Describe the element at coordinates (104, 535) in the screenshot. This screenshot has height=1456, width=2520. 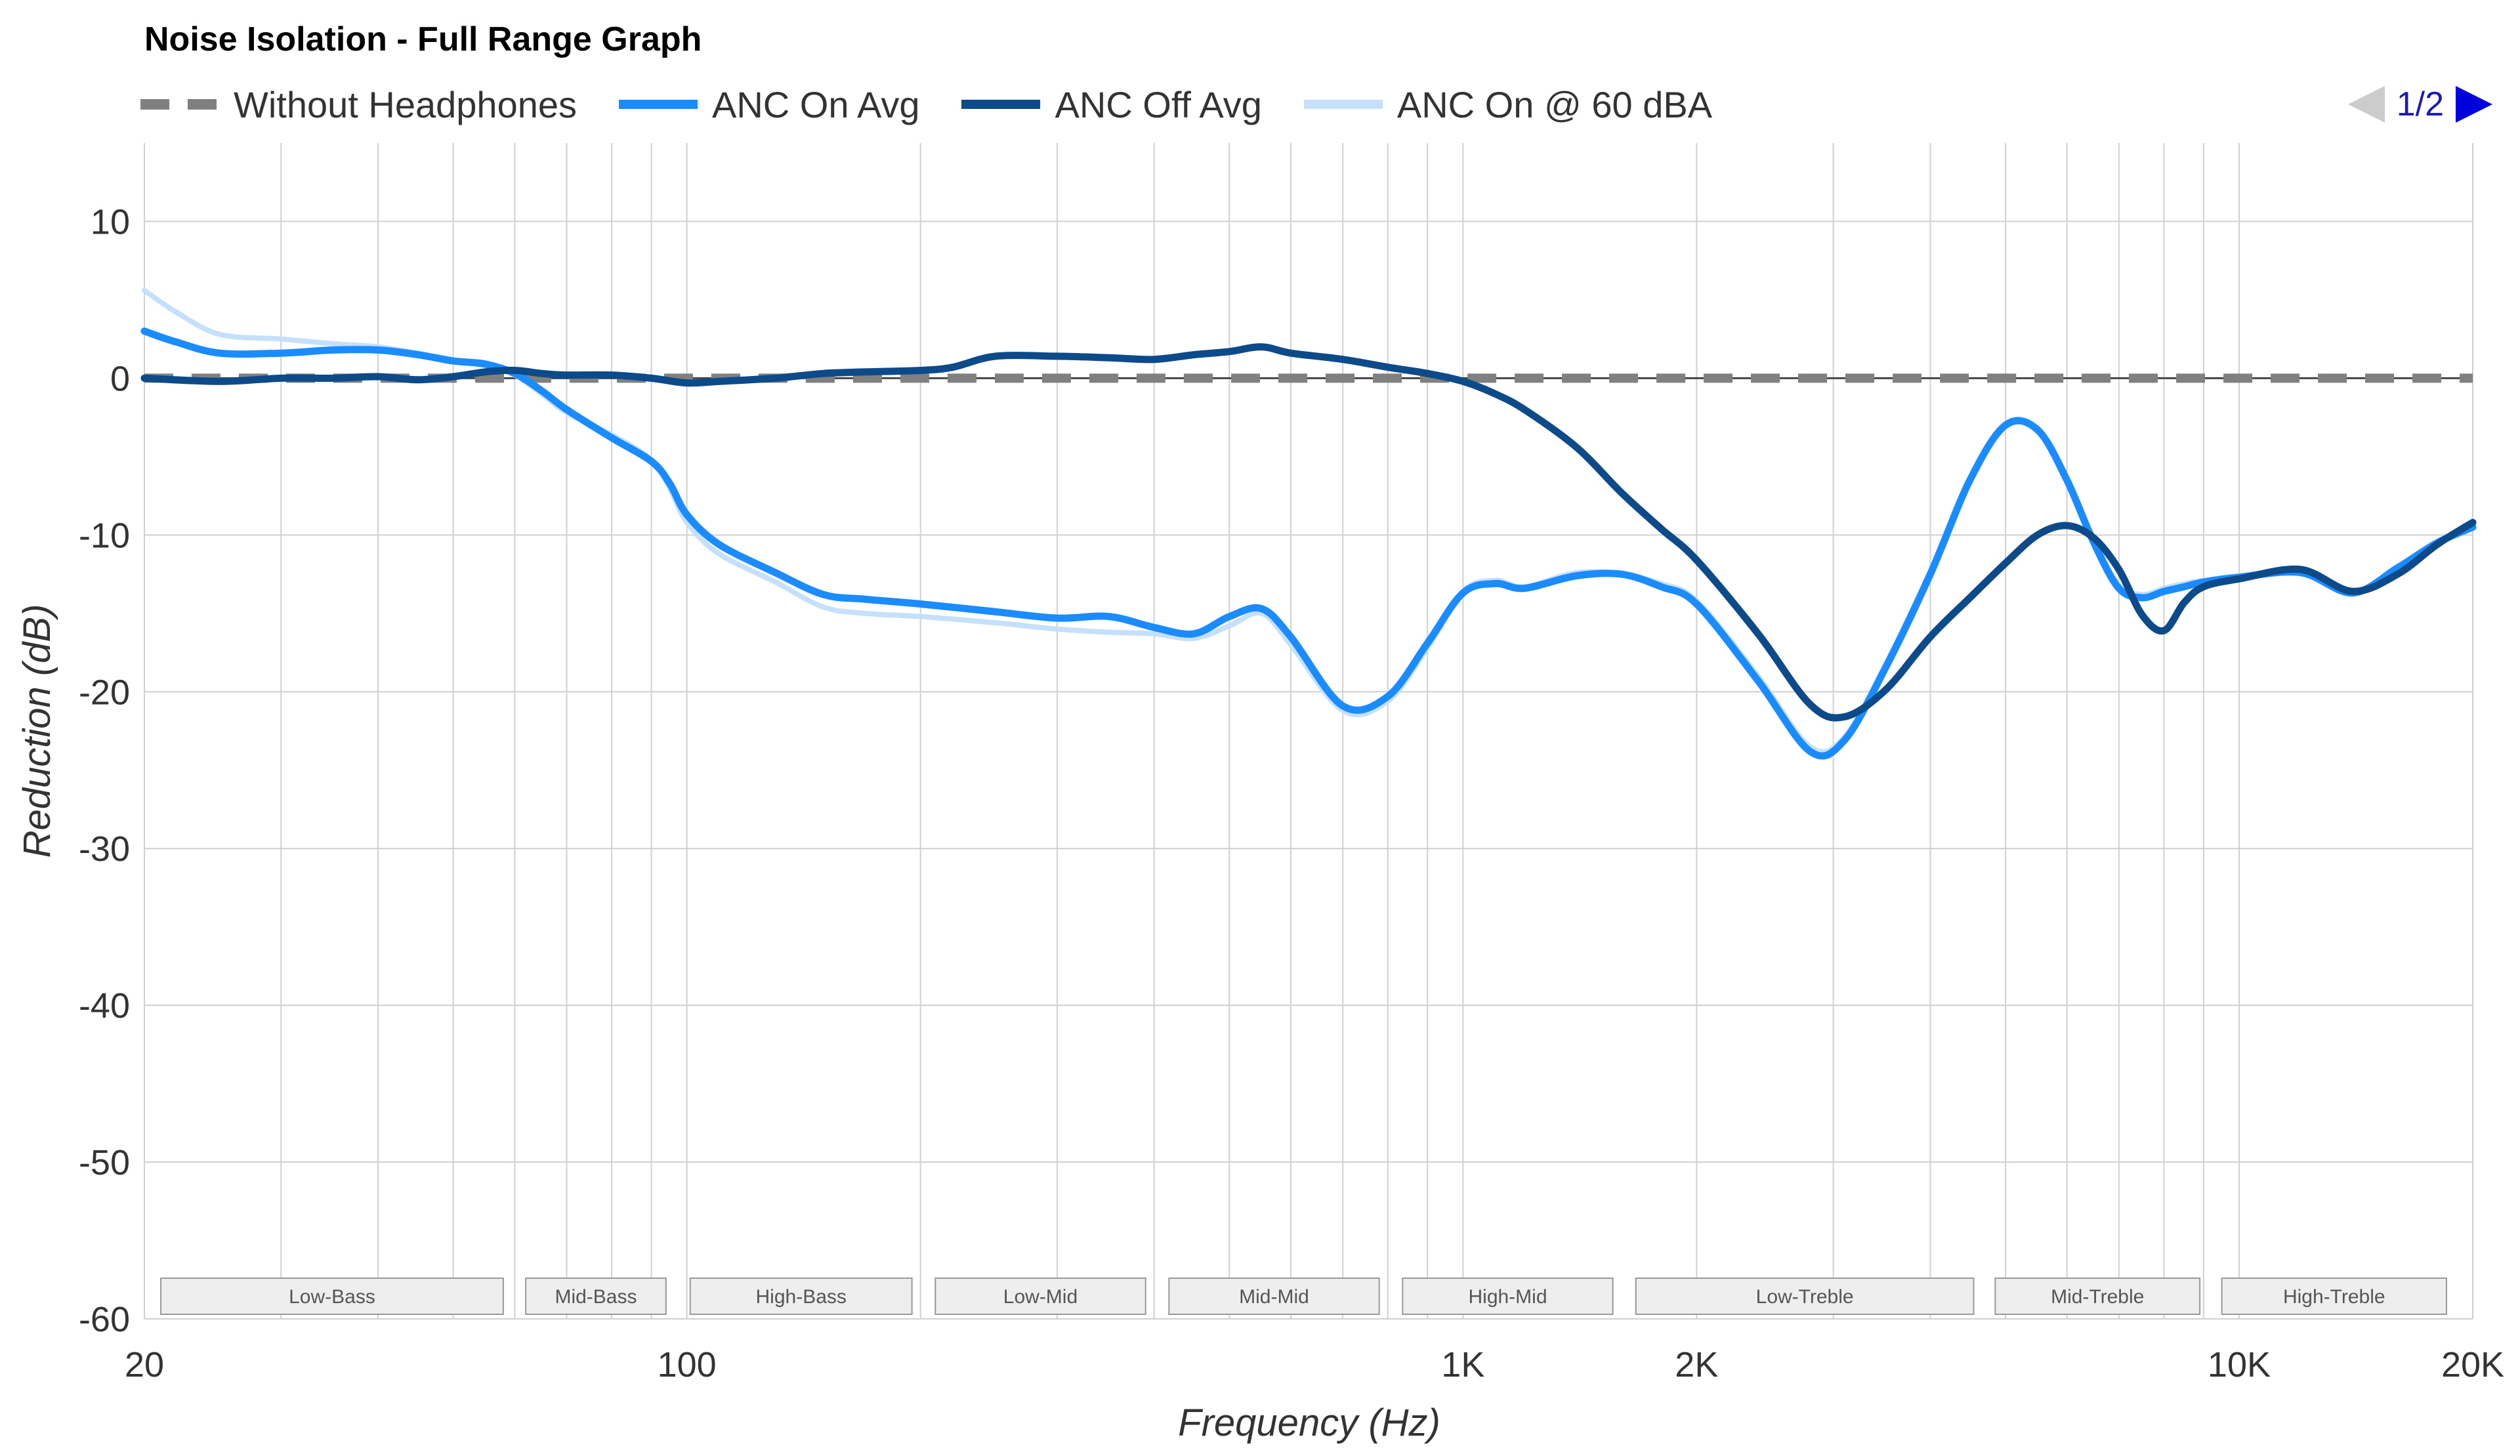
I see `y-tick-label: -10` at that location.